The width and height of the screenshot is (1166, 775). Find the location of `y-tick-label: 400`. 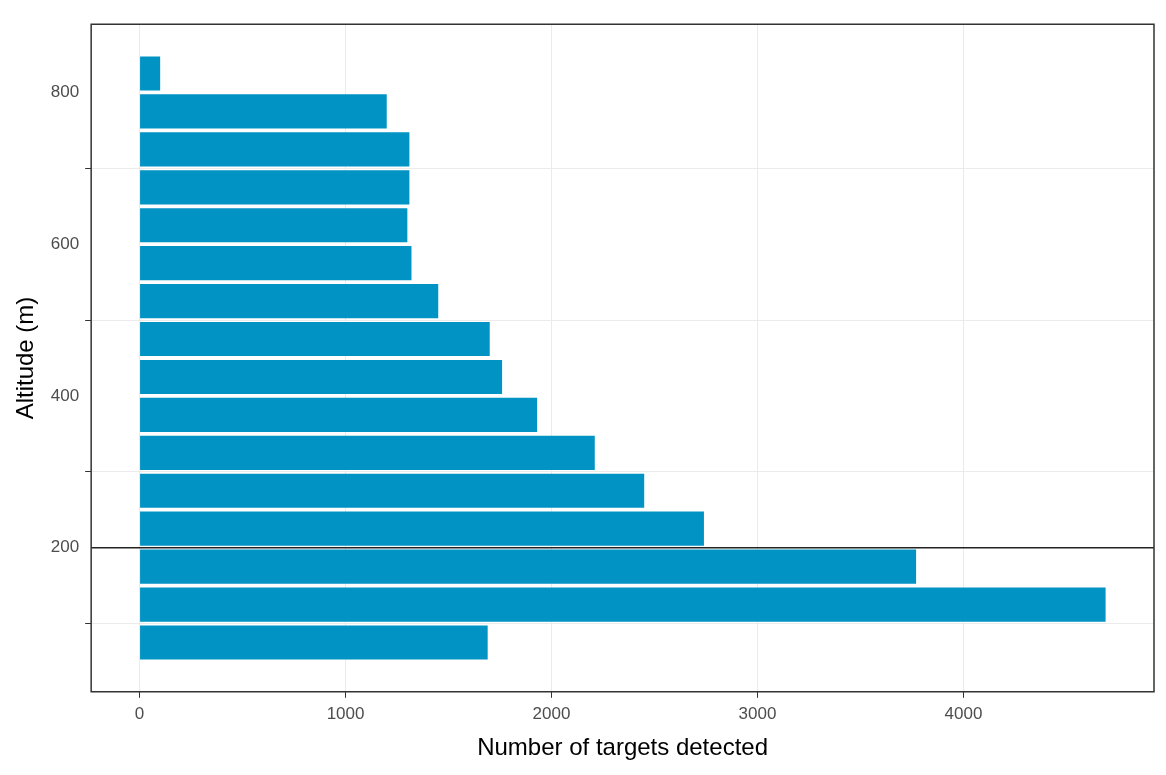

y-tick-label: 400 is located at coordinates (65, 395).